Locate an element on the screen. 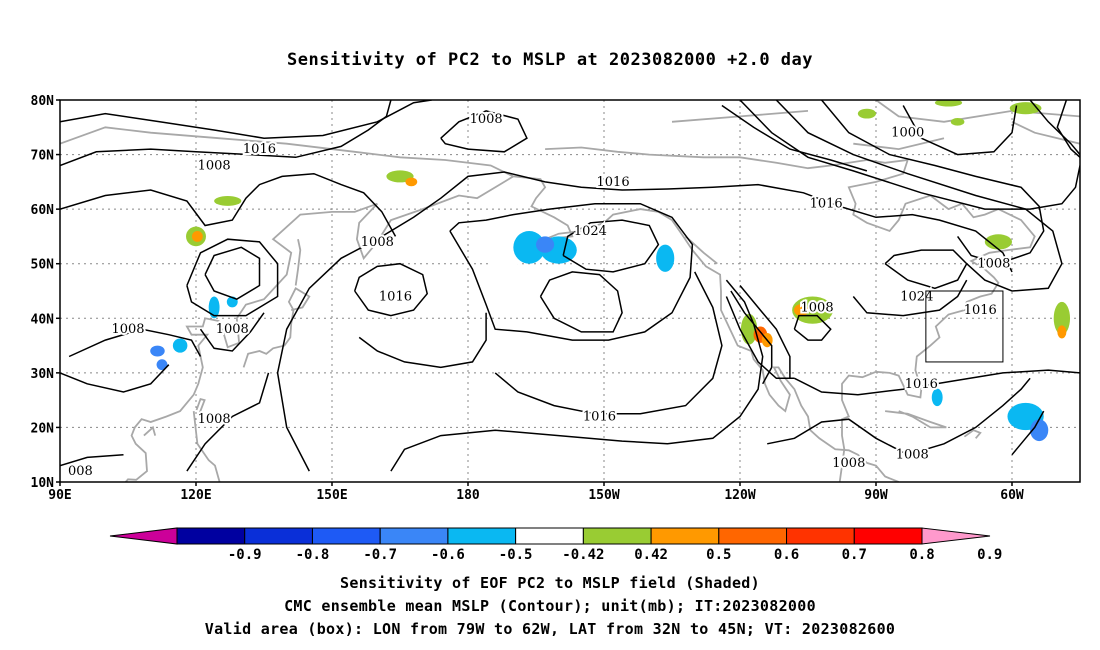 The width and height of the screenshot is (1100, 650). colorbar-label: -0.42 is located at coordinates (583, 555).